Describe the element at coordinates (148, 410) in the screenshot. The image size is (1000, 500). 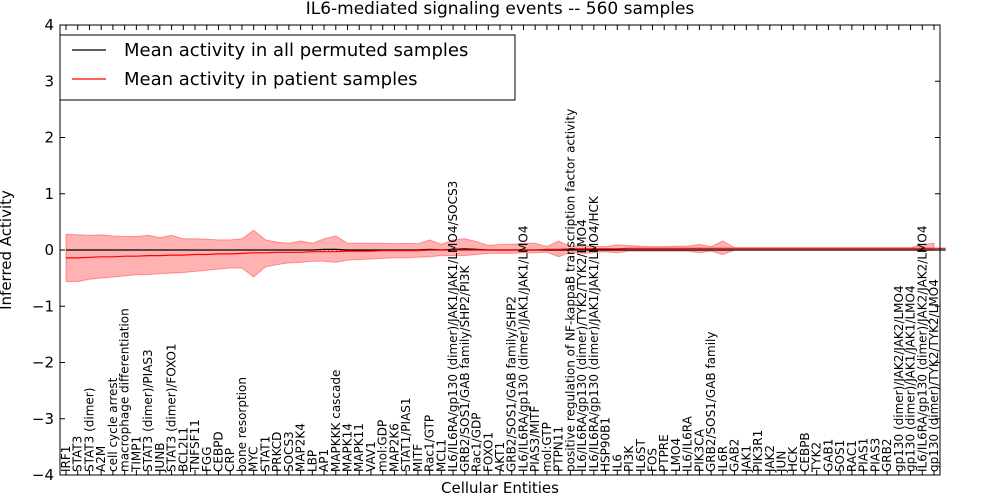
I see `x-category-label: STAT3 (dimer)/PIAS3` at that location.